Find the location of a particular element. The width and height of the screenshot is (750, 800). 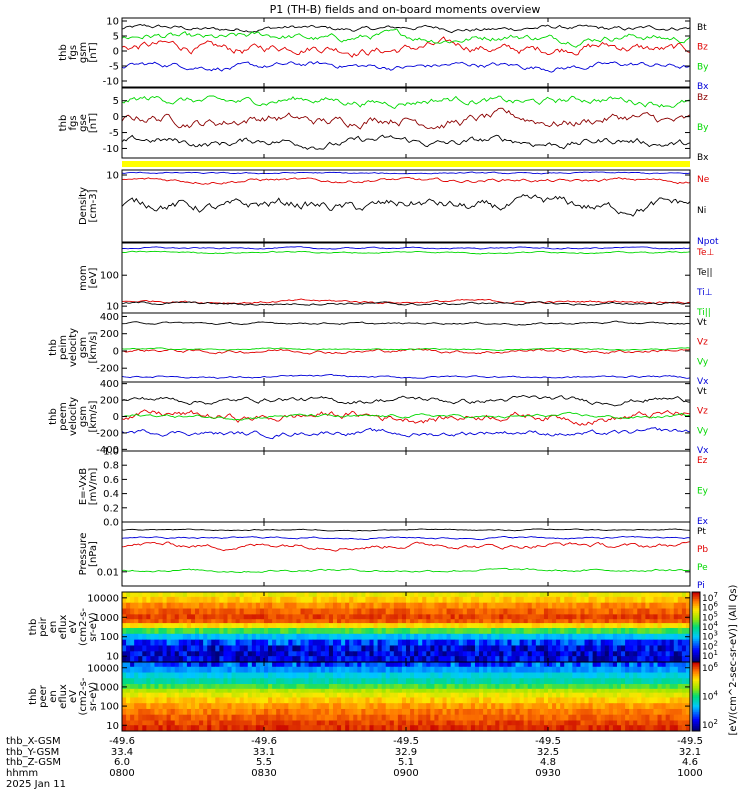

y-axis-label: gsm is located at coordinates (83, 347).